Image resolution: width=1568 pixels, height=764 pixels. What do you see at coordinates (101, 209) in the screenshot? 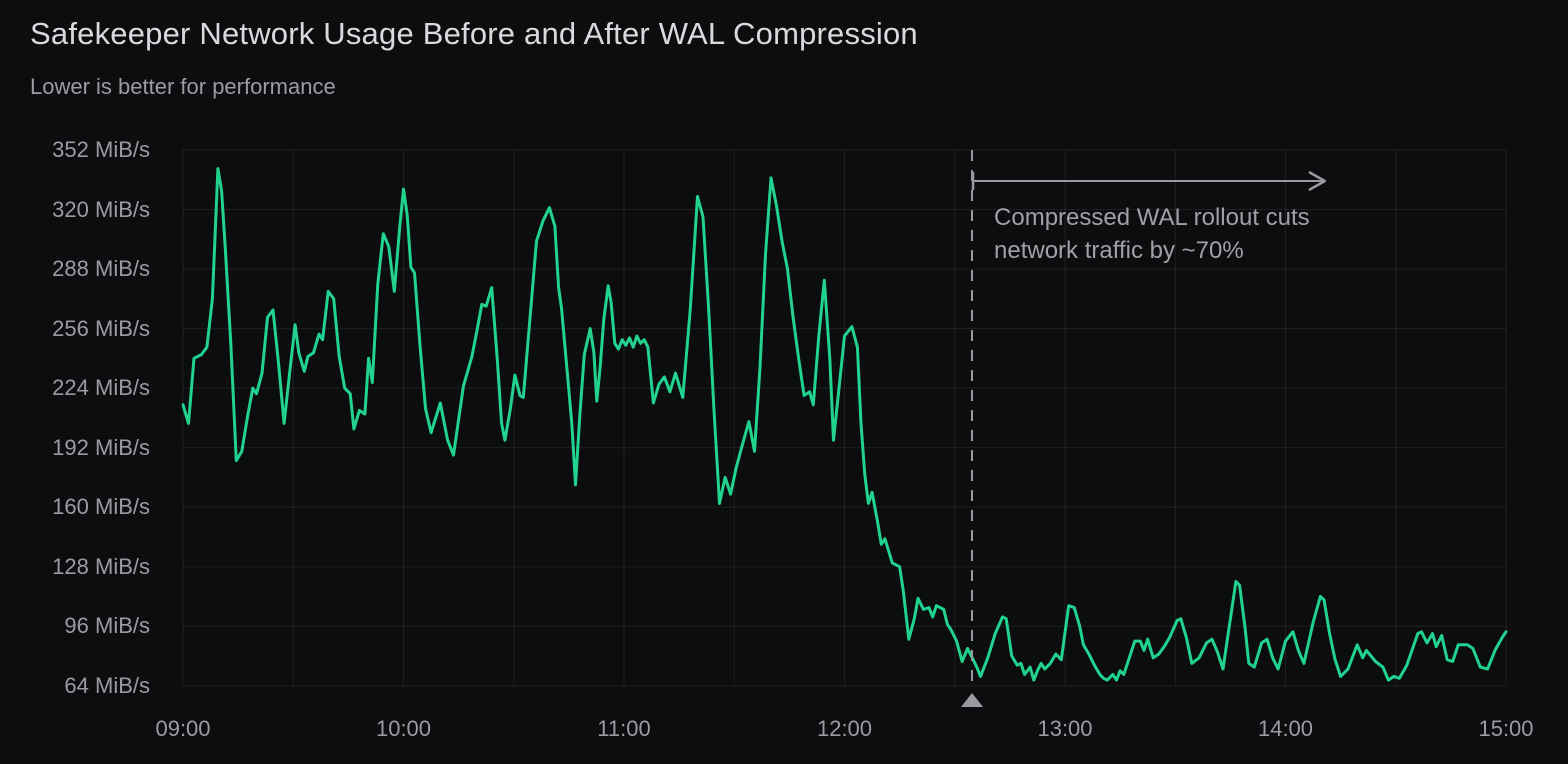
I see `y-axis-tick-label: 320 MiB/s` at bounding box center [101, 209].